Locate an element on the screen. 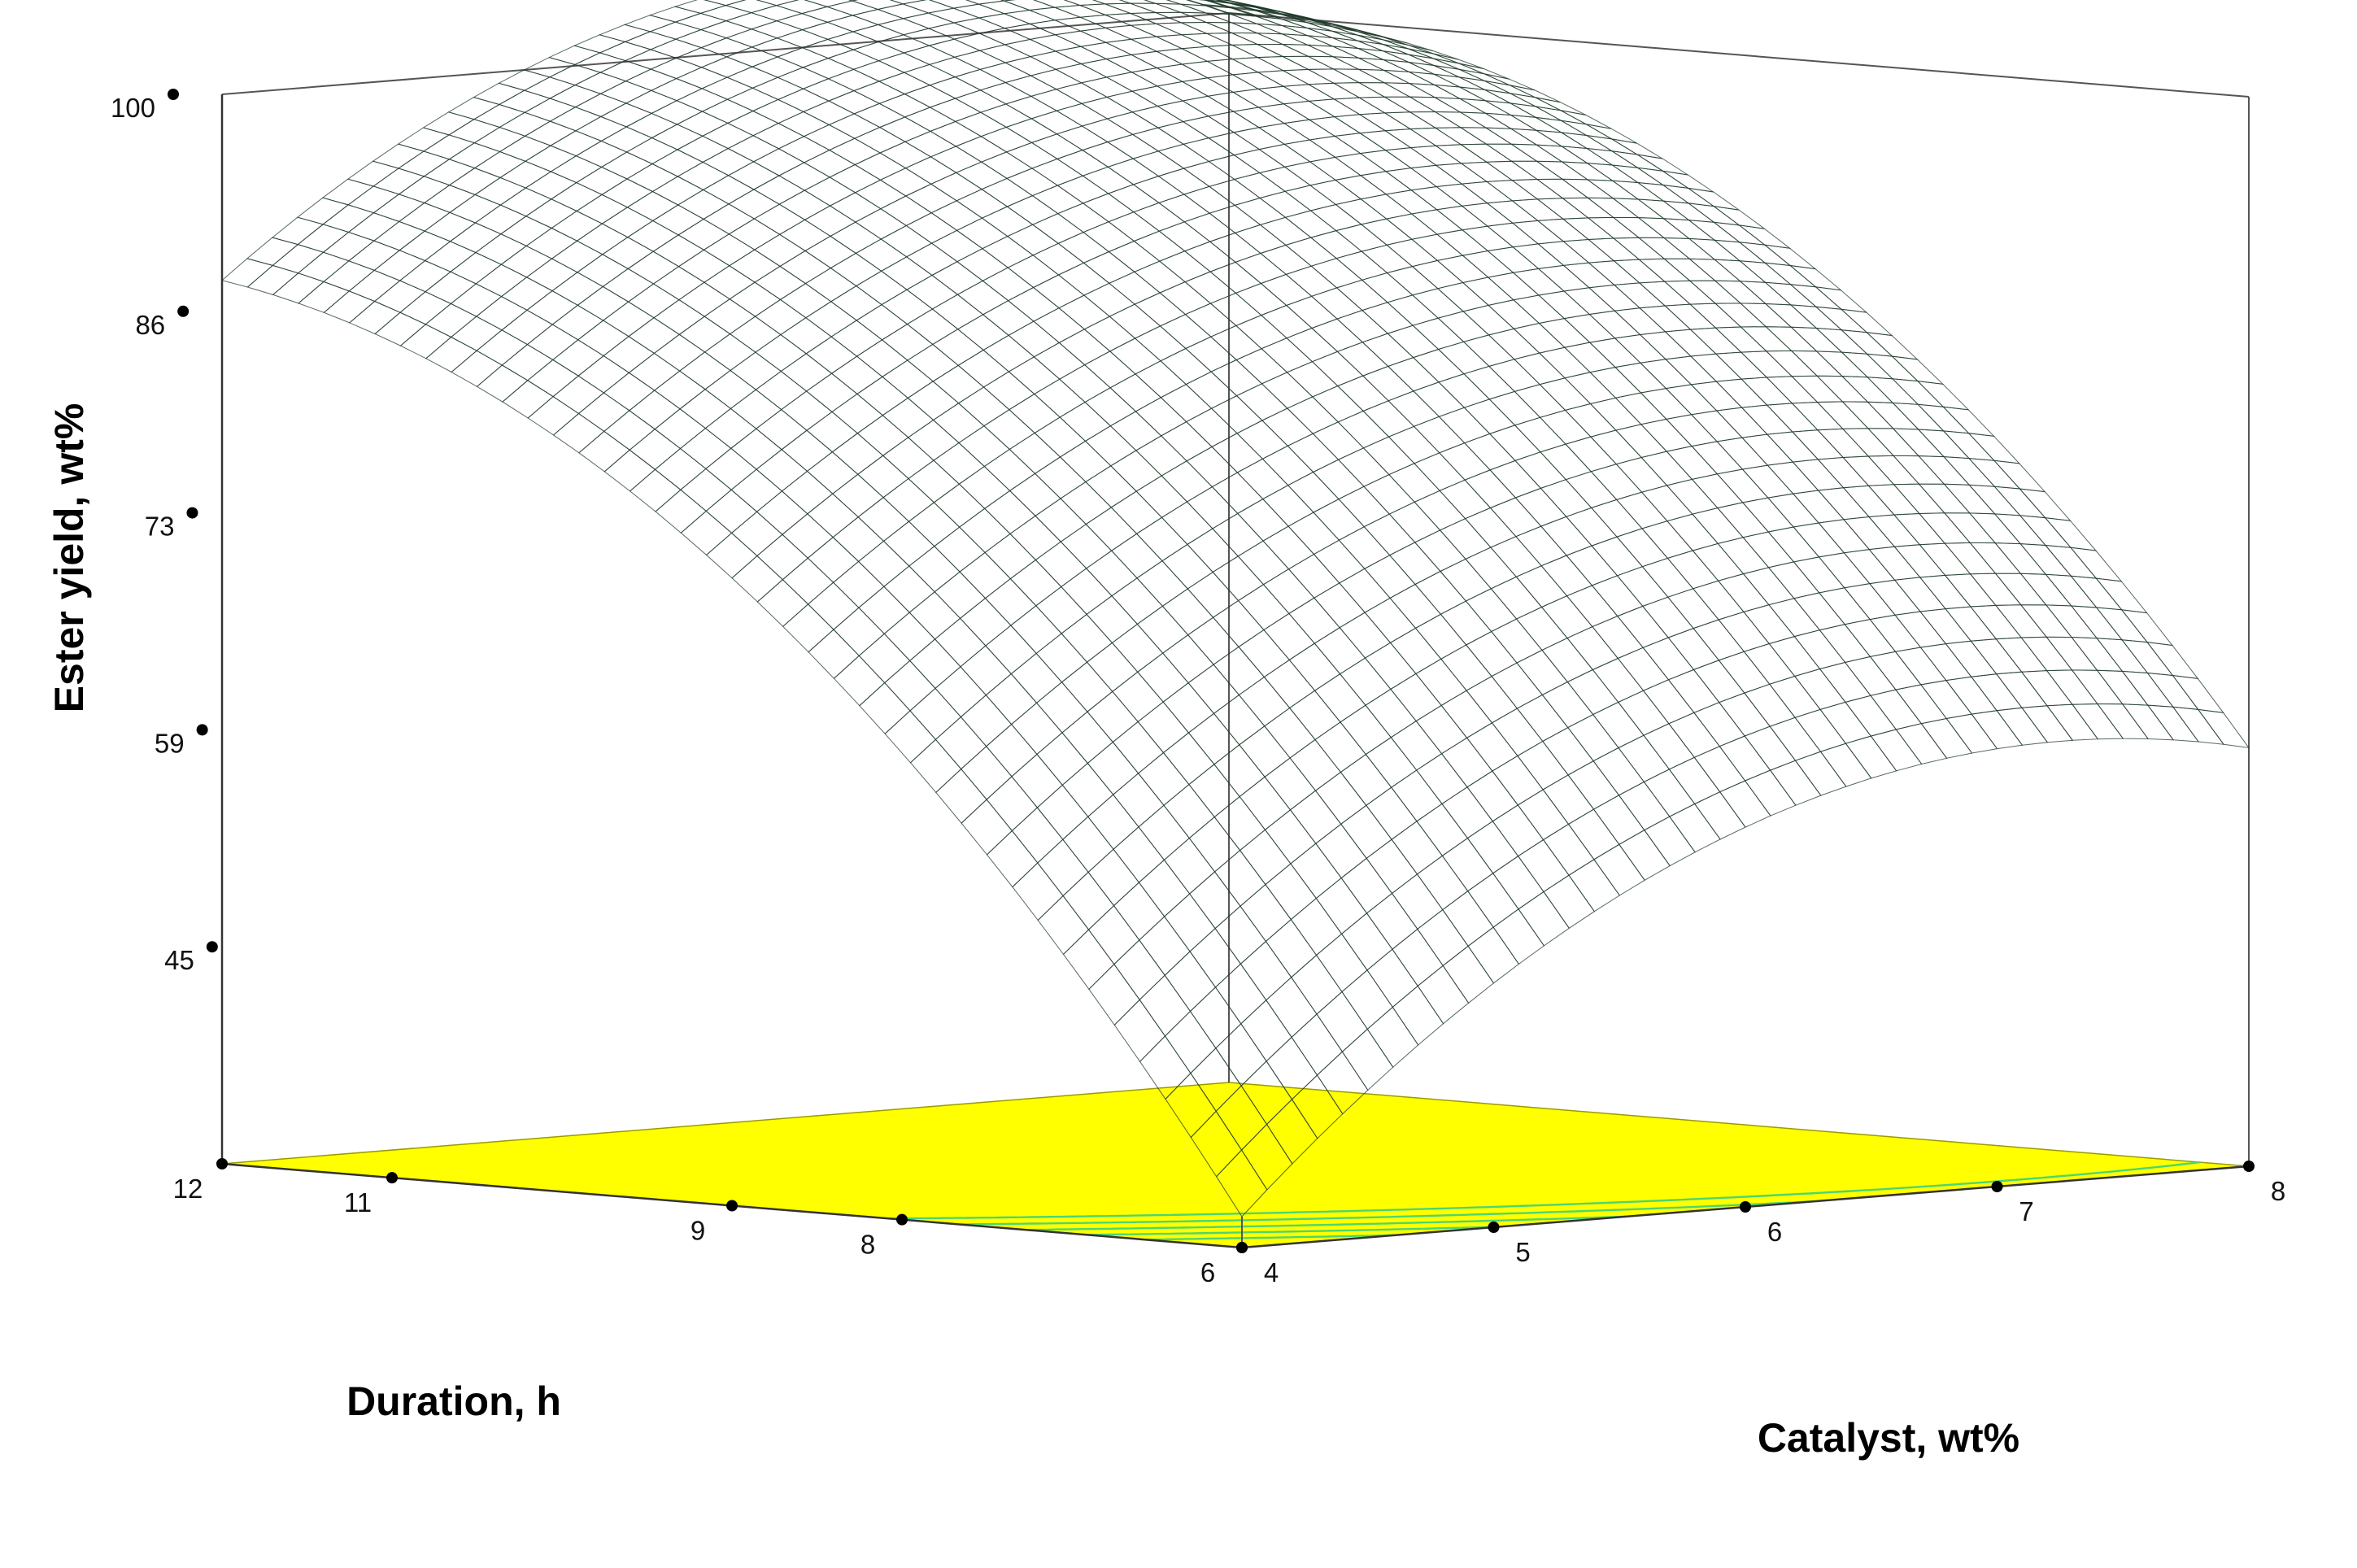 This screenshot has height=1568, width=2357. z-tick-label: 73 is located at coordinates (160, 527).